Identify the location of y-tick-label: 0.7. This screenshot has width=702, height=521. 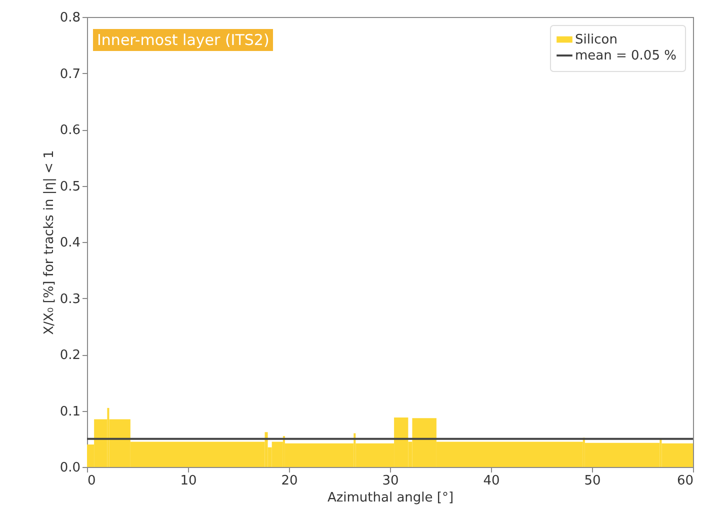
(70, 74).